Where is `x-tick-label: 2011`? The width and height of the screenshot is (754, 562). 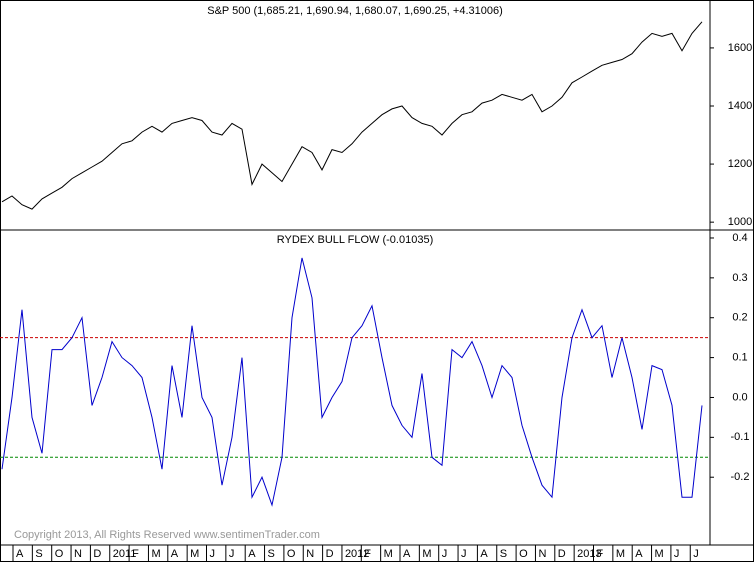
x-tick-label: 2011 is located at coordinates (125, 554).